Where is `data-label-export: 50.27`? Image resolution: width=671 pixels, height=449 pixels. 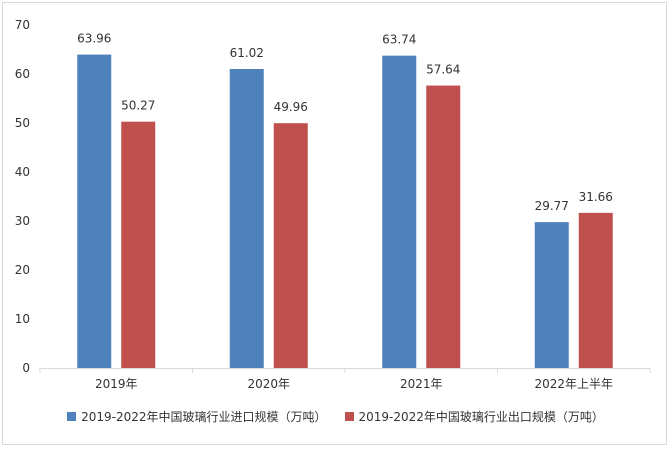
data-label-export: 50.27 is located at coordinates (138, 106).